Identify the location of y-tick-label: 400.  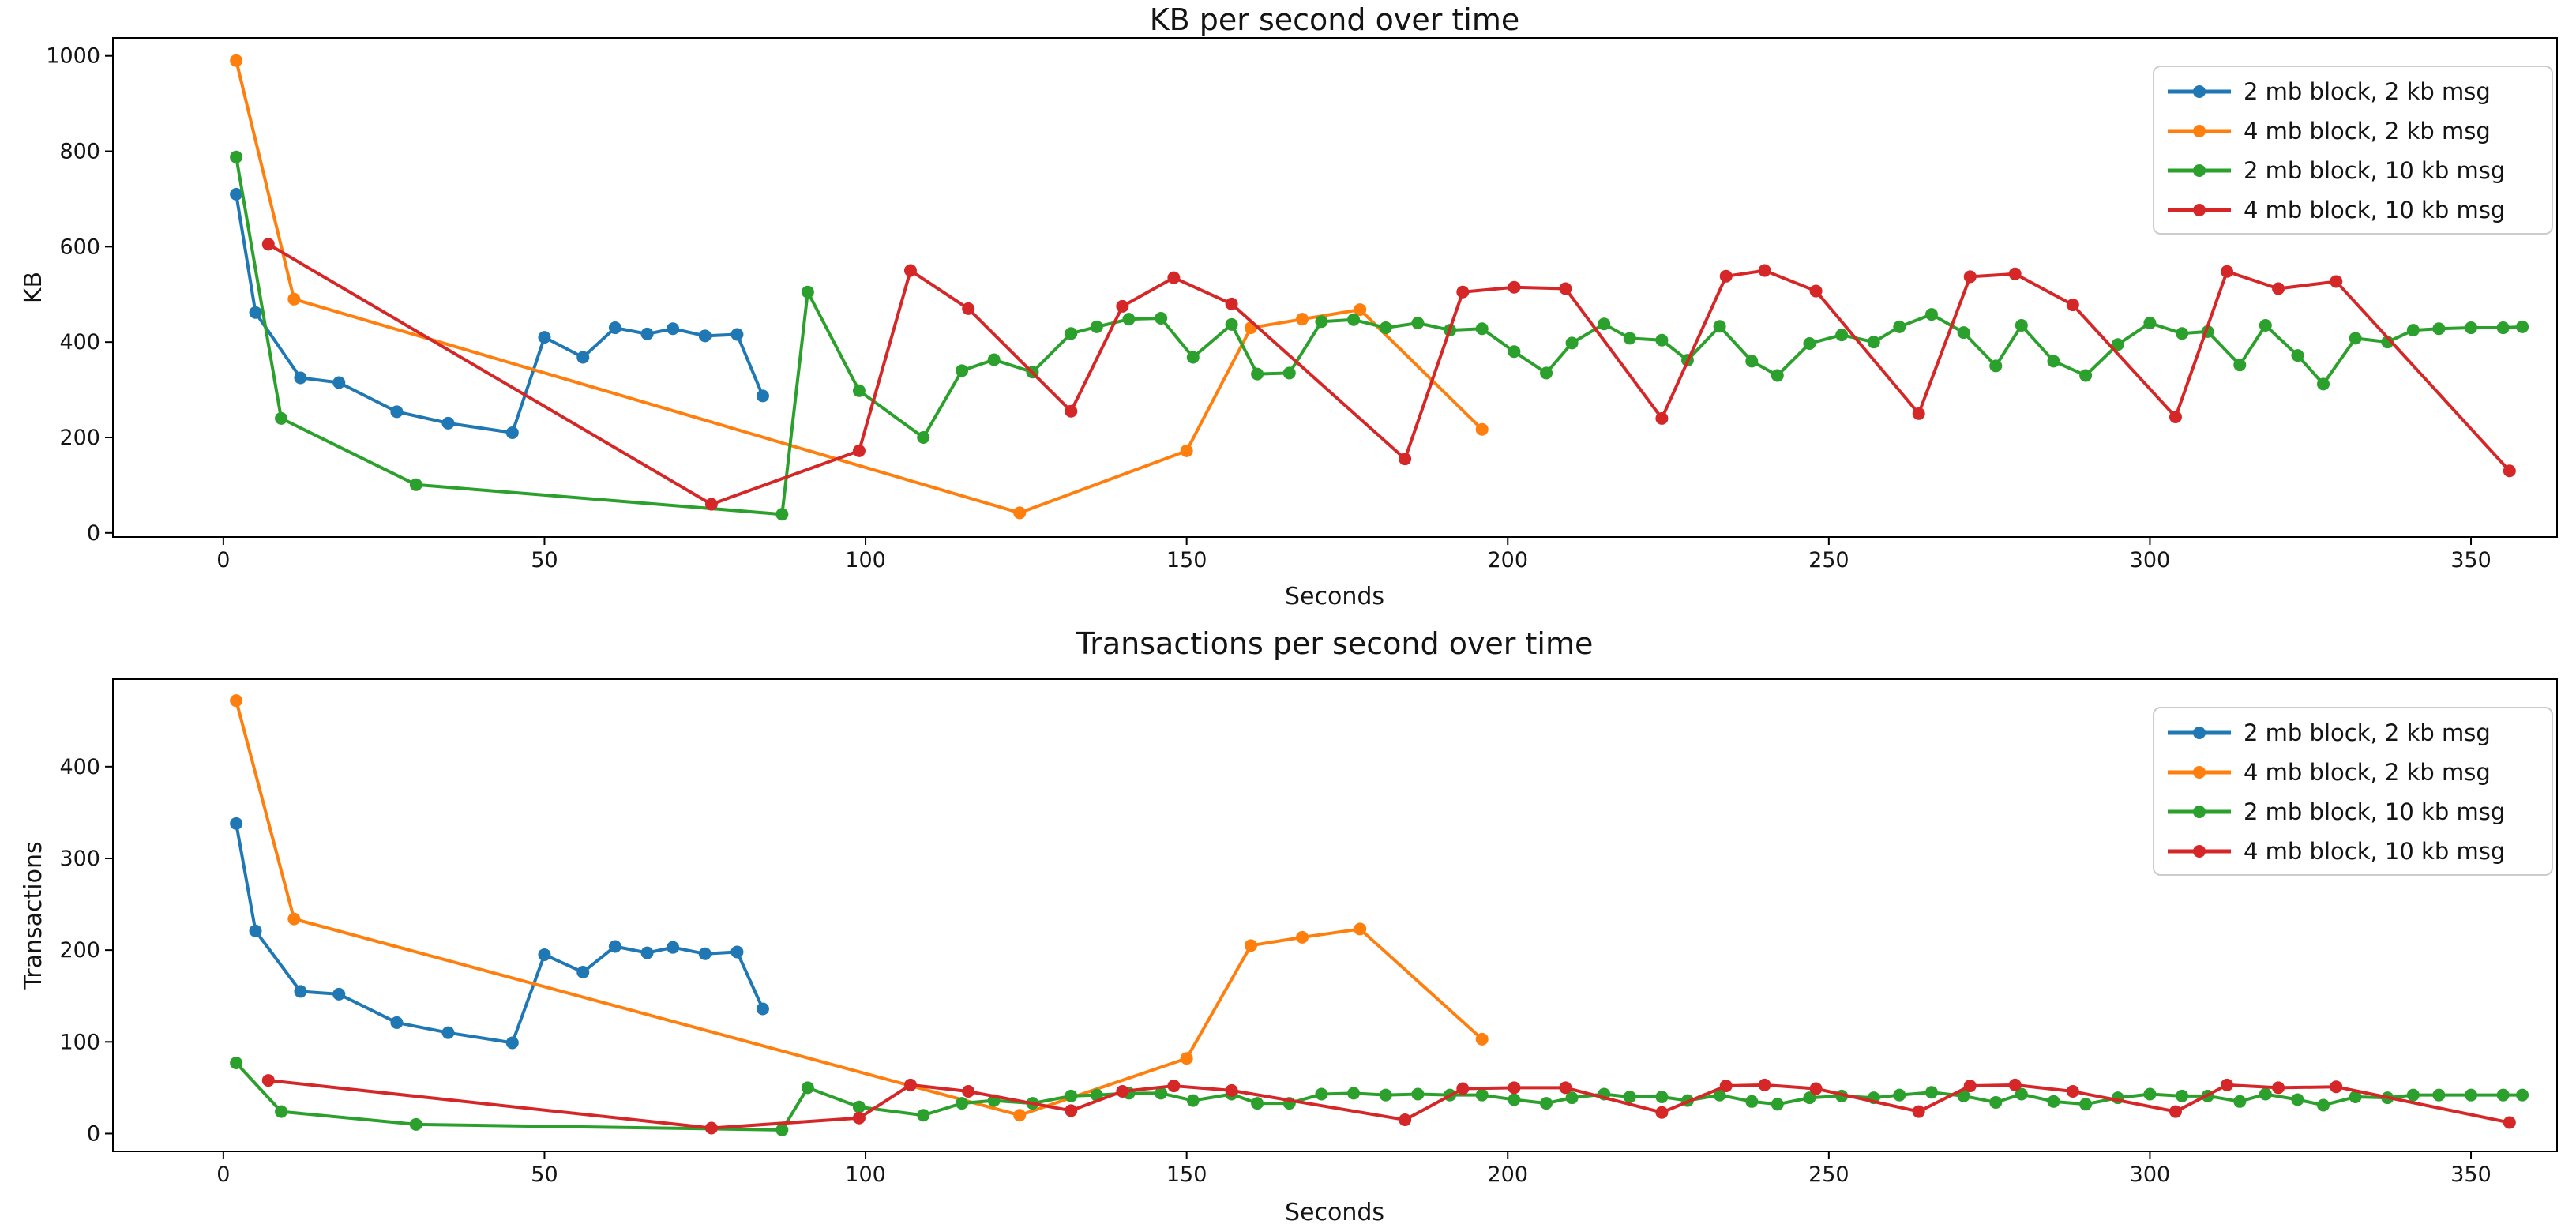
(79, 342).